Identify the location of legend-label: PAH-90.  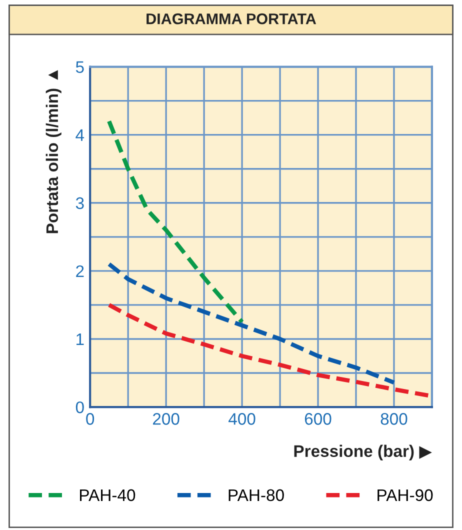
(405, 495).